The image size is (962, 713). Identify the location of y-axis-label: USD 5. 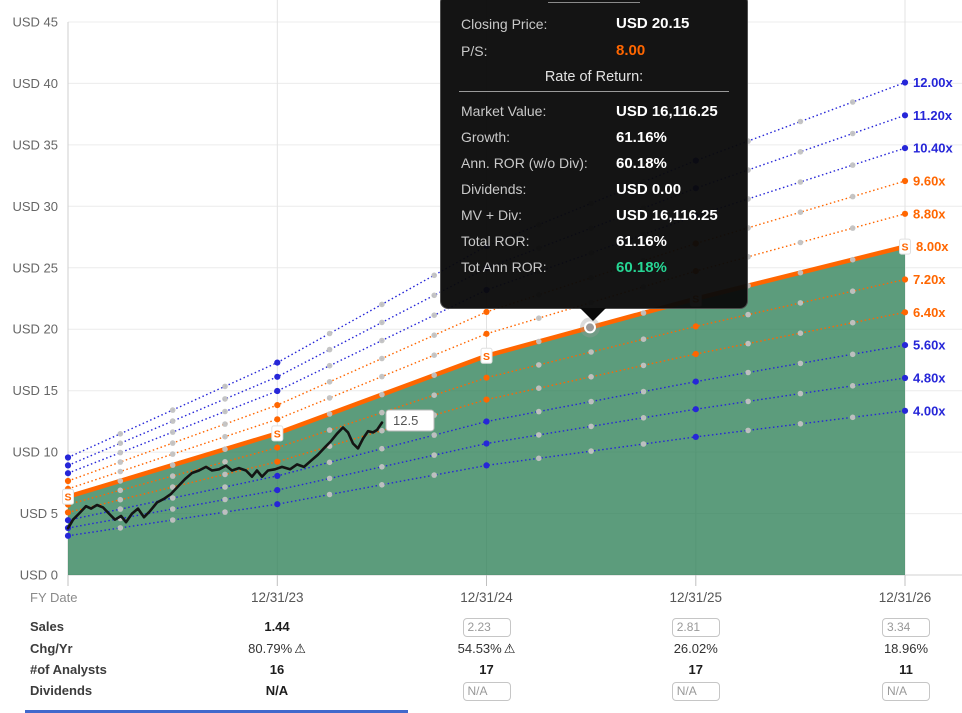
(39, 513).